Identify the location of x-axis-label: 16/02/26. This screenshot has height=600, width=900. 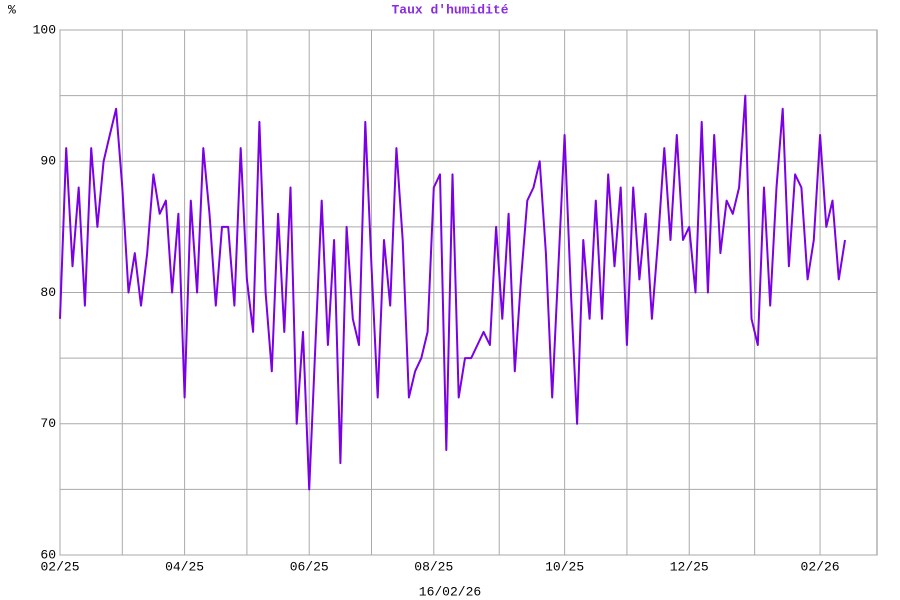
(450, 591).